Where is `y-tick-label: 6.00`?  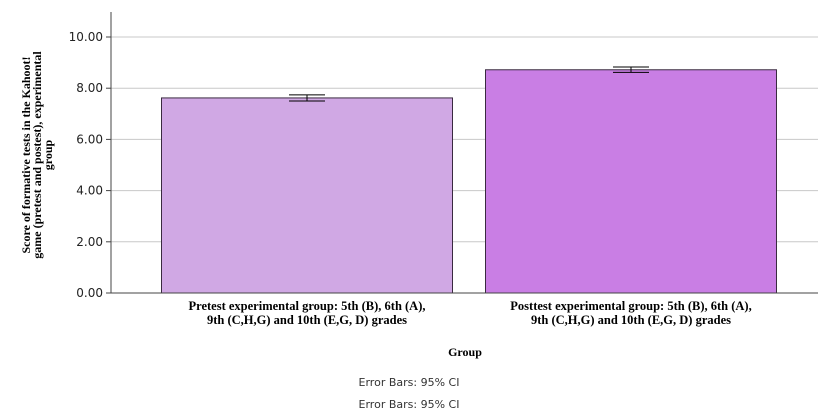 y-tick-label: 6.00 is located at coordinates (89, 139).